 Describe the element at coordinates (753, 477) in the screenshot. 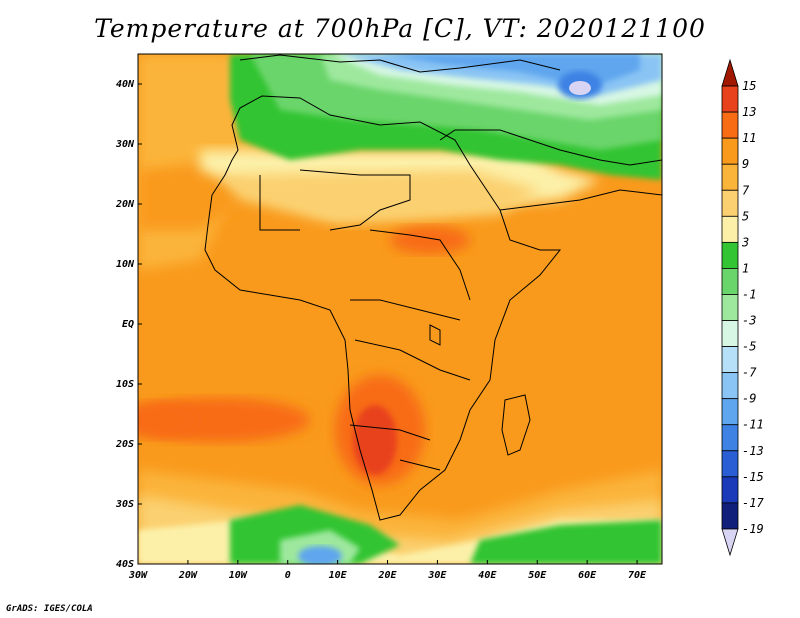

I see `colorbar-label: -15` at that location.